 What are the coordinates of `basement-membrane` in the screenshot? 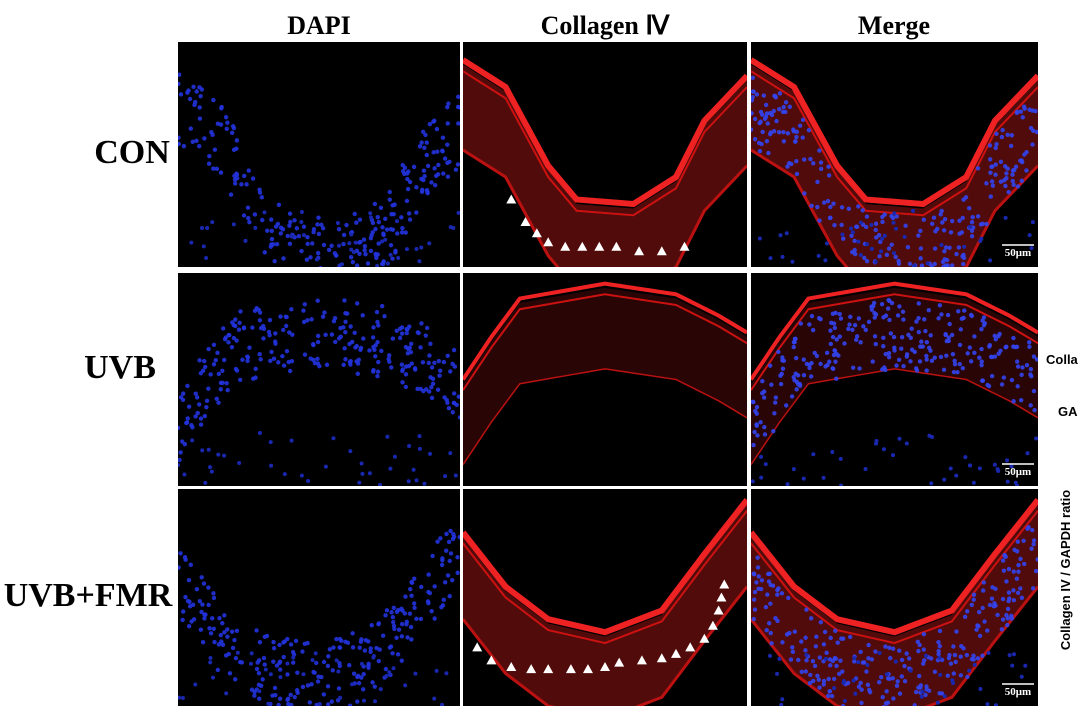 It's located at (605, 645).